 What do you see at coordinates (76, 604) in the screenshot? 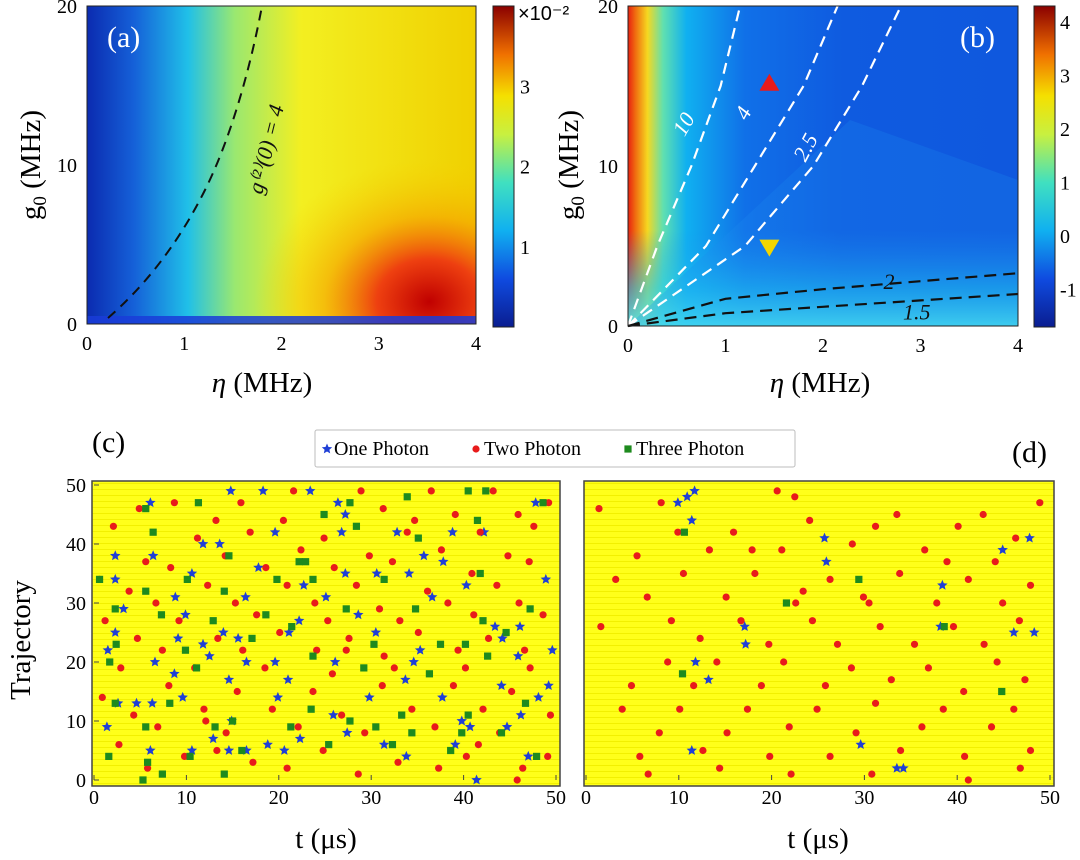
I see `ytick-label: 30` at bounding box center [76, 604].